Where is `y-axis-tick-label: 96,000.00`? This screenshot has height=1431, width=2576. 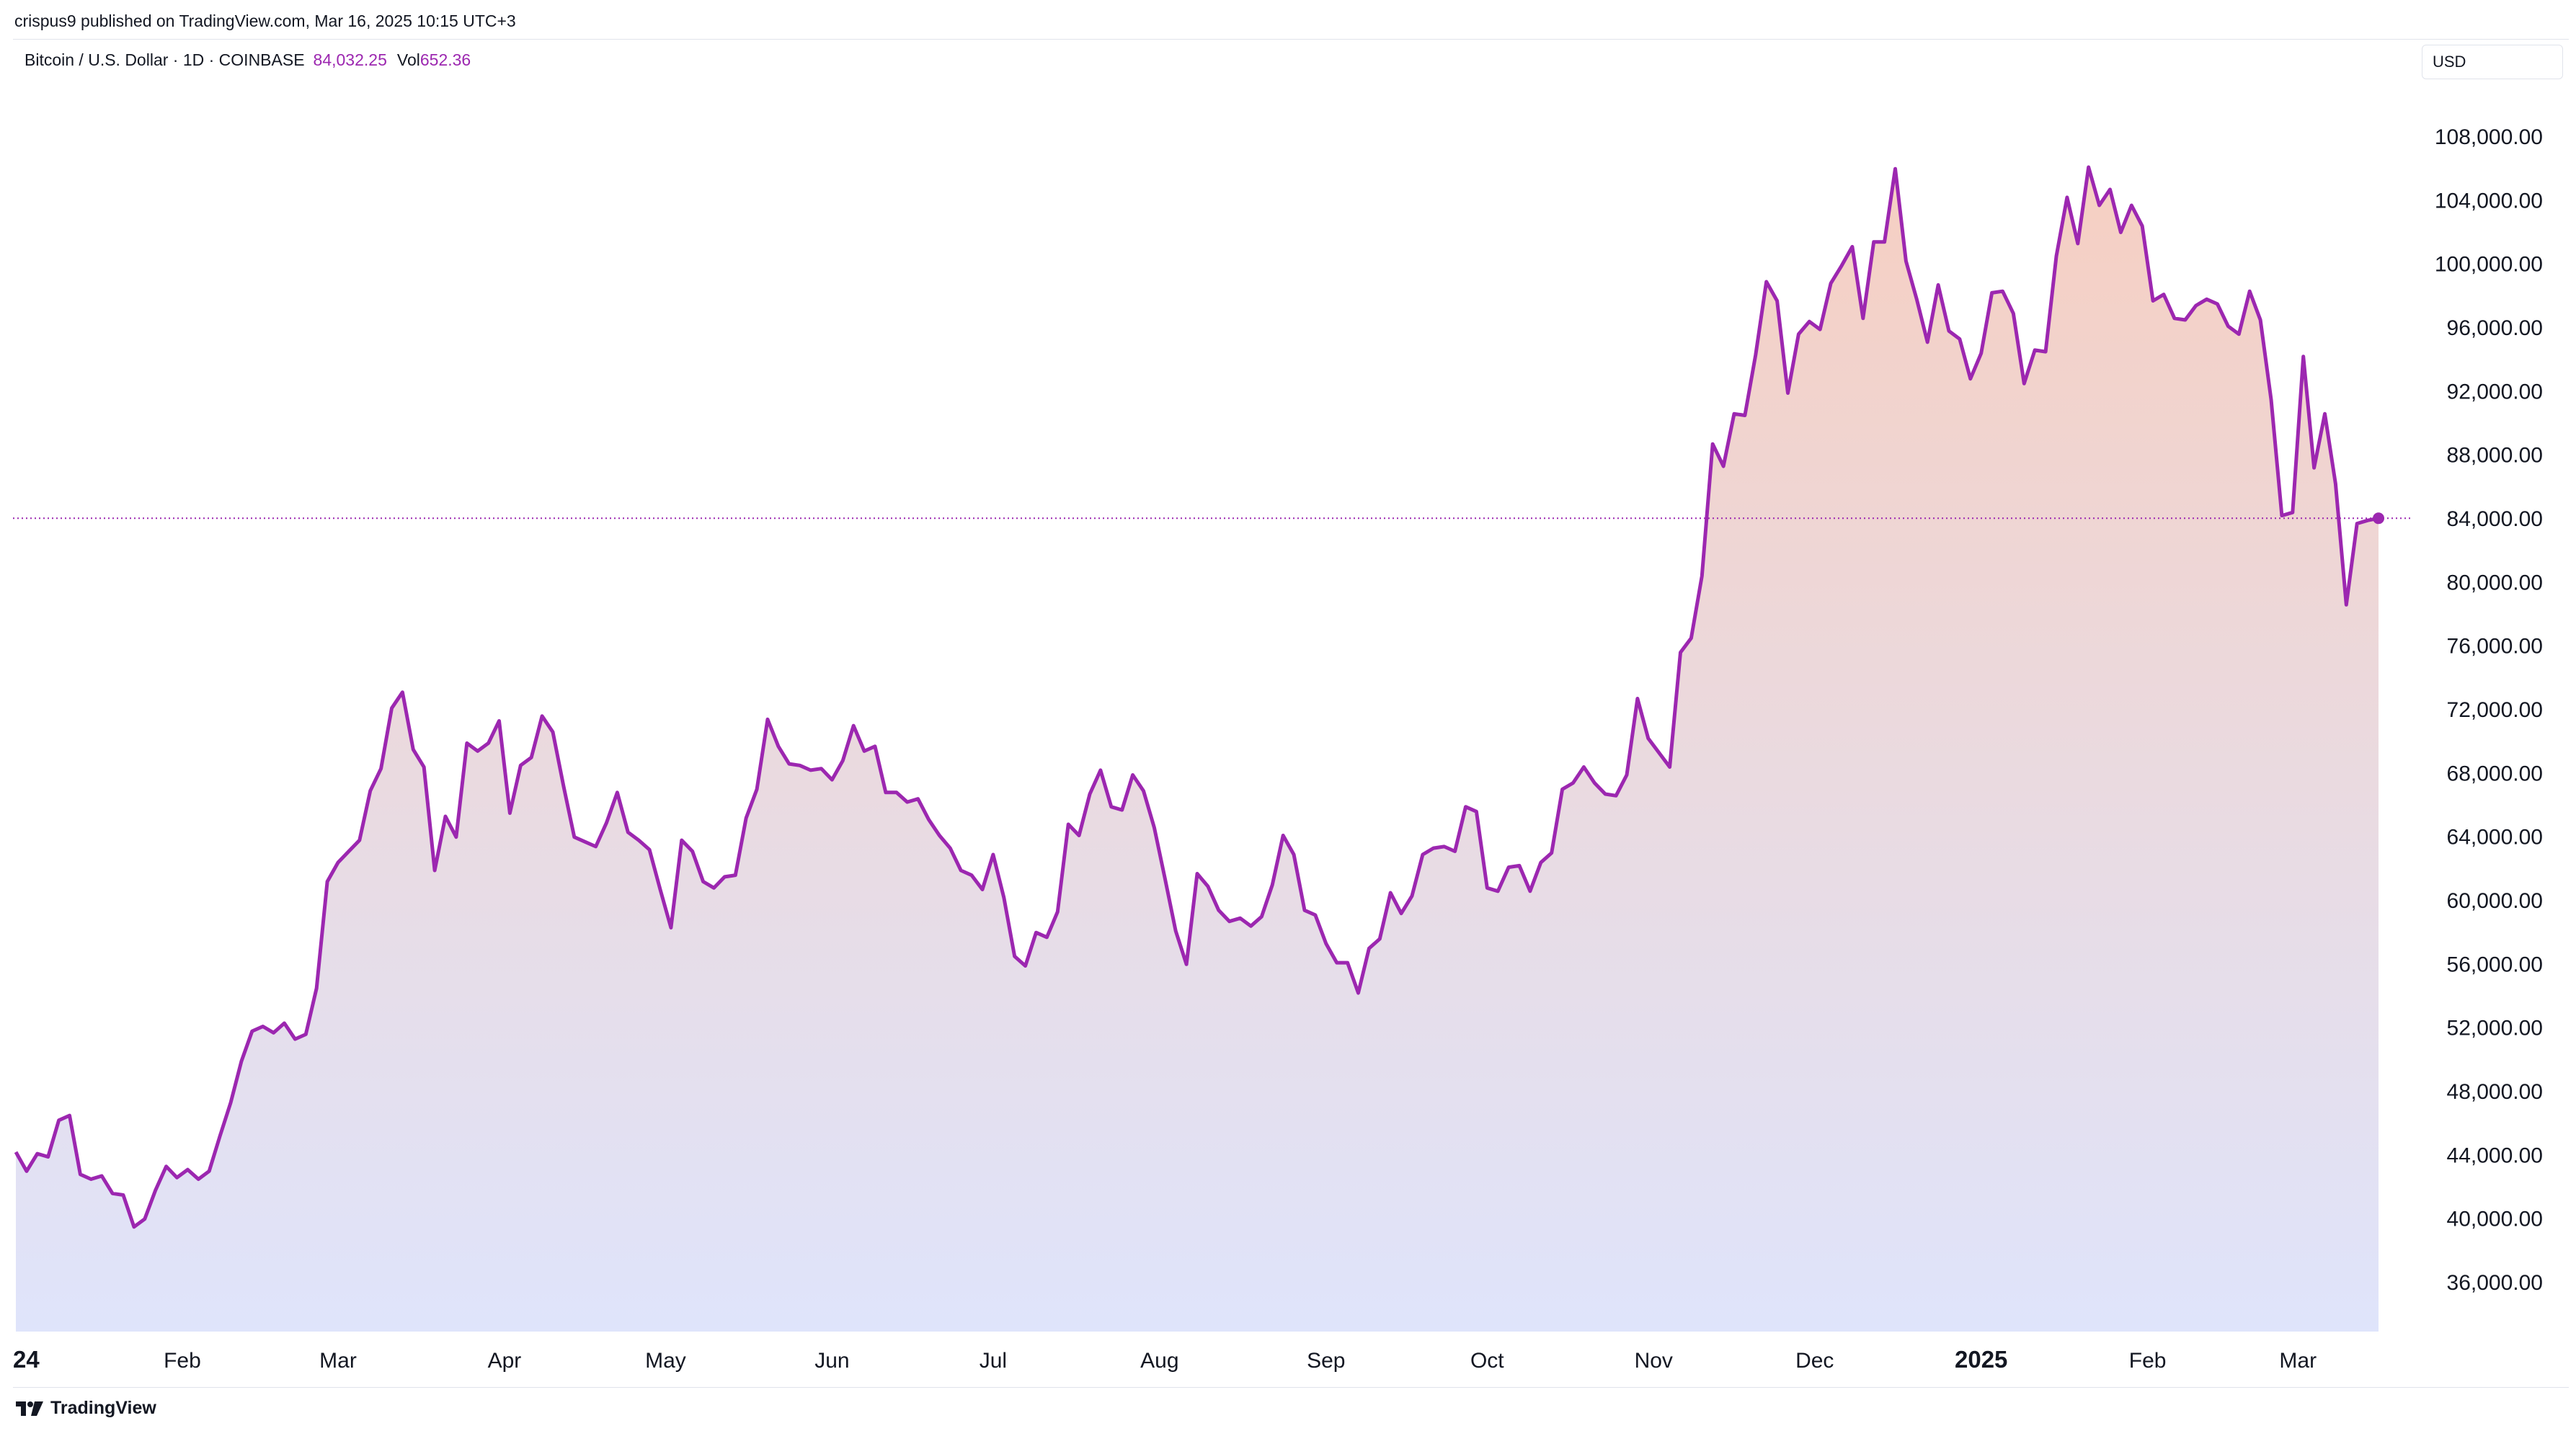 y-axis-tick-label: 96,000.00 is located at coordinates (2495, 328).